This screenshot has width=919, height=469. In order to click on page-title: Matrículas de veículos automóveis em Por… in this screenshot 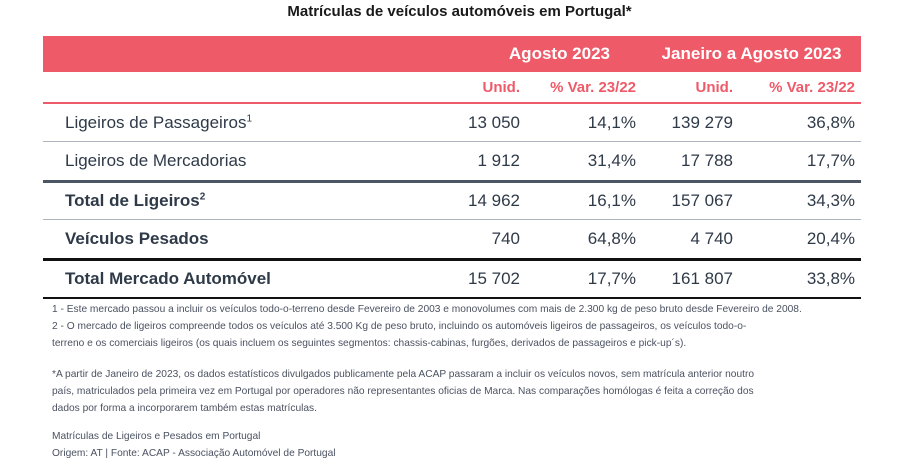, I will do `click(459, 11)`.